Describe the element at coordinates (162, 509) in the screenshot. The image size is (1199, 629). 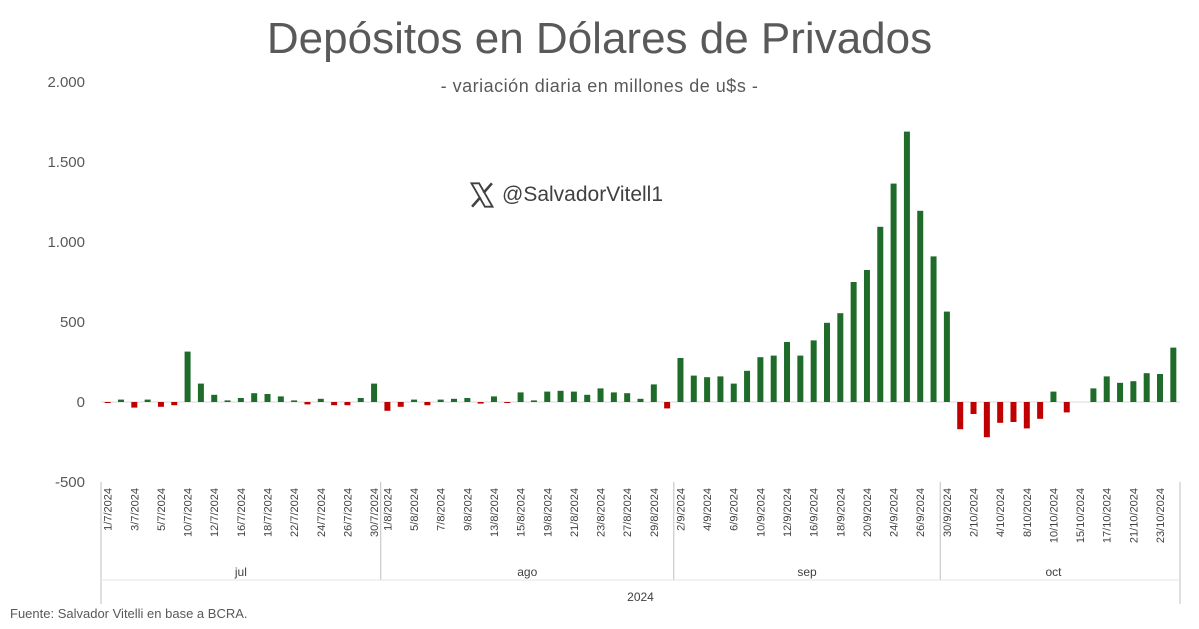
I see `x-tick-label: 5/7/2024` at that location.